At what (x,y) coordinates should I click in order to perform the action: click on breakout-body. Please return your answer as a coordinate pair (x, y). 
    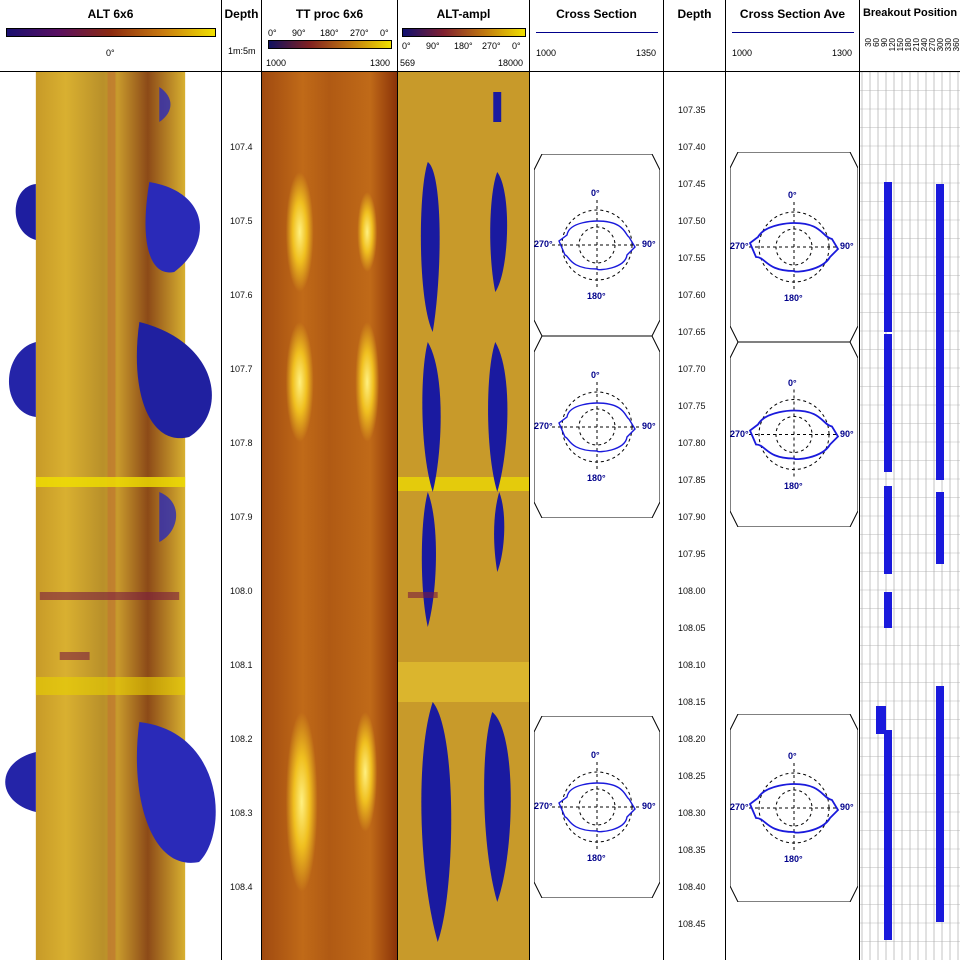
    Looking at the image, I should click on (910, 516).